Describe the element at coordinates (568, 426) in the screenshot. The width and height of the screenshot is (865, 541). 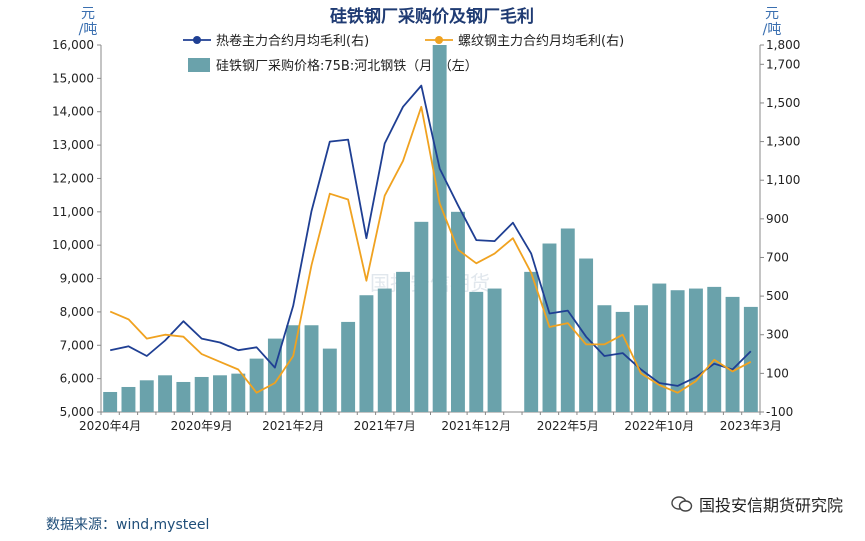
I see `x-tick-label: 2022年5月` at that location.